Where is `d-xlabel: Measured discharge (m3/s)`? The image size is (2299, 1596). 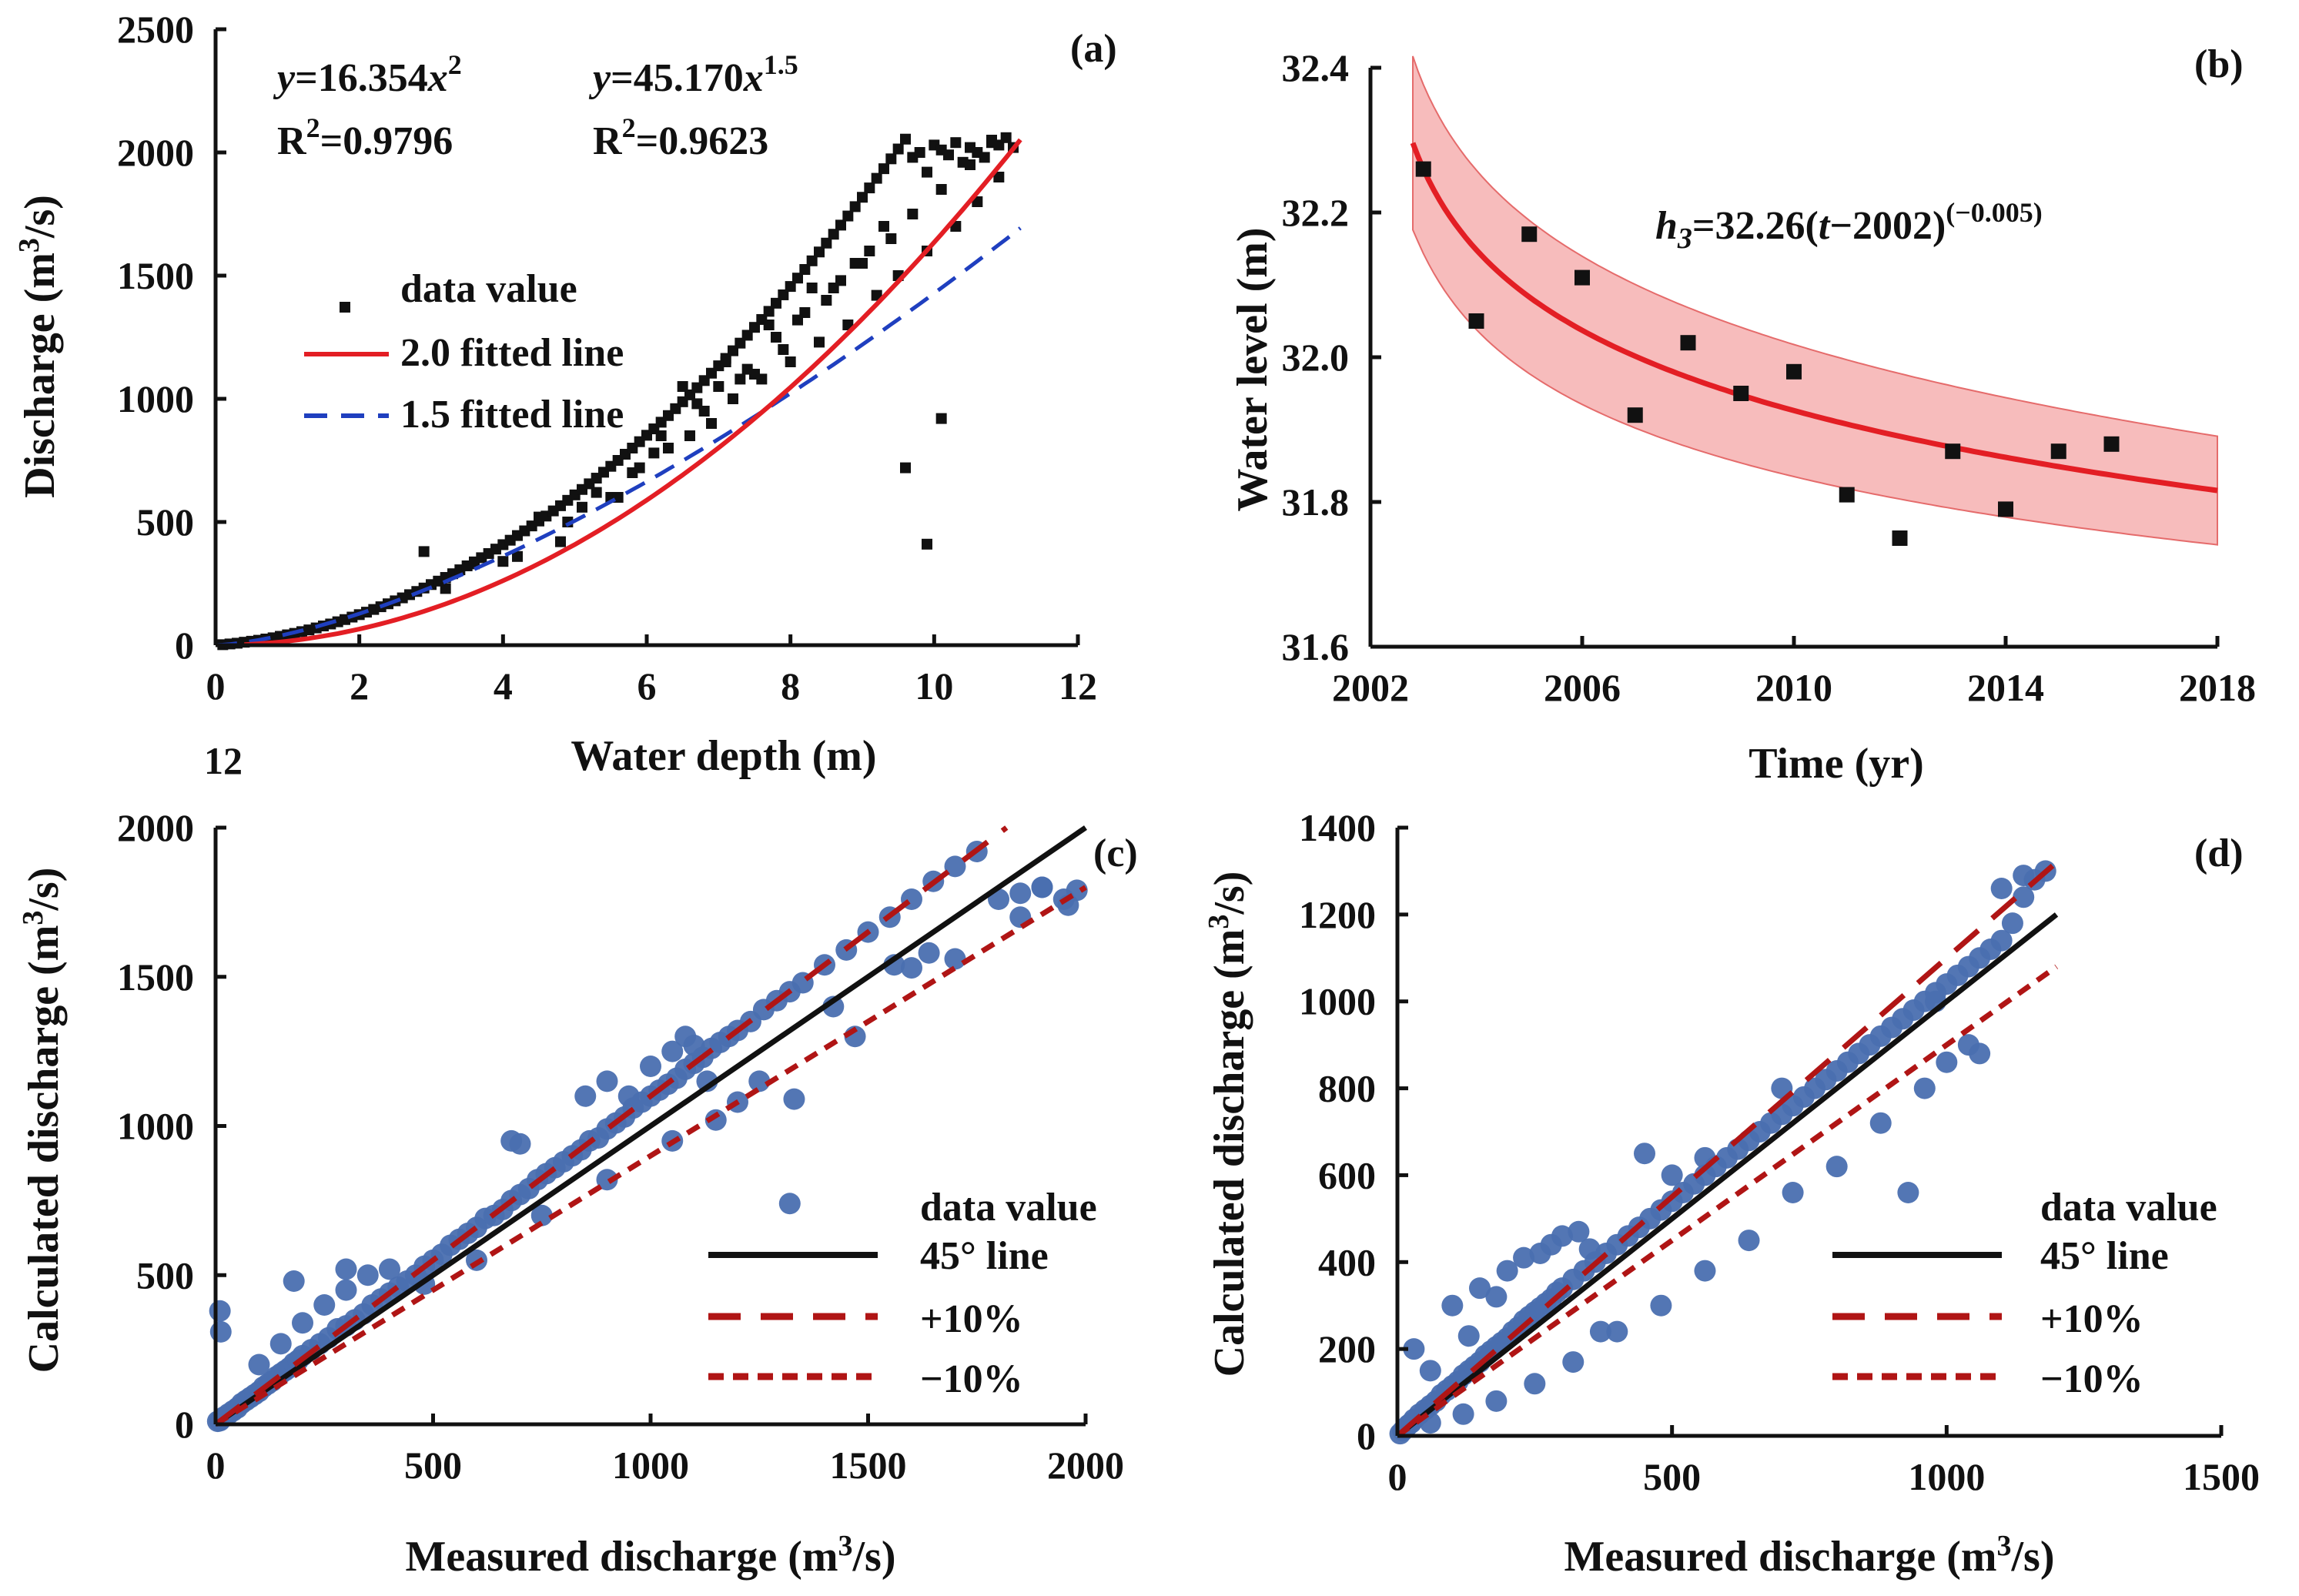
d-xlabel: Measured discharge (m3/s) is located at coordinates (1809, 1555).